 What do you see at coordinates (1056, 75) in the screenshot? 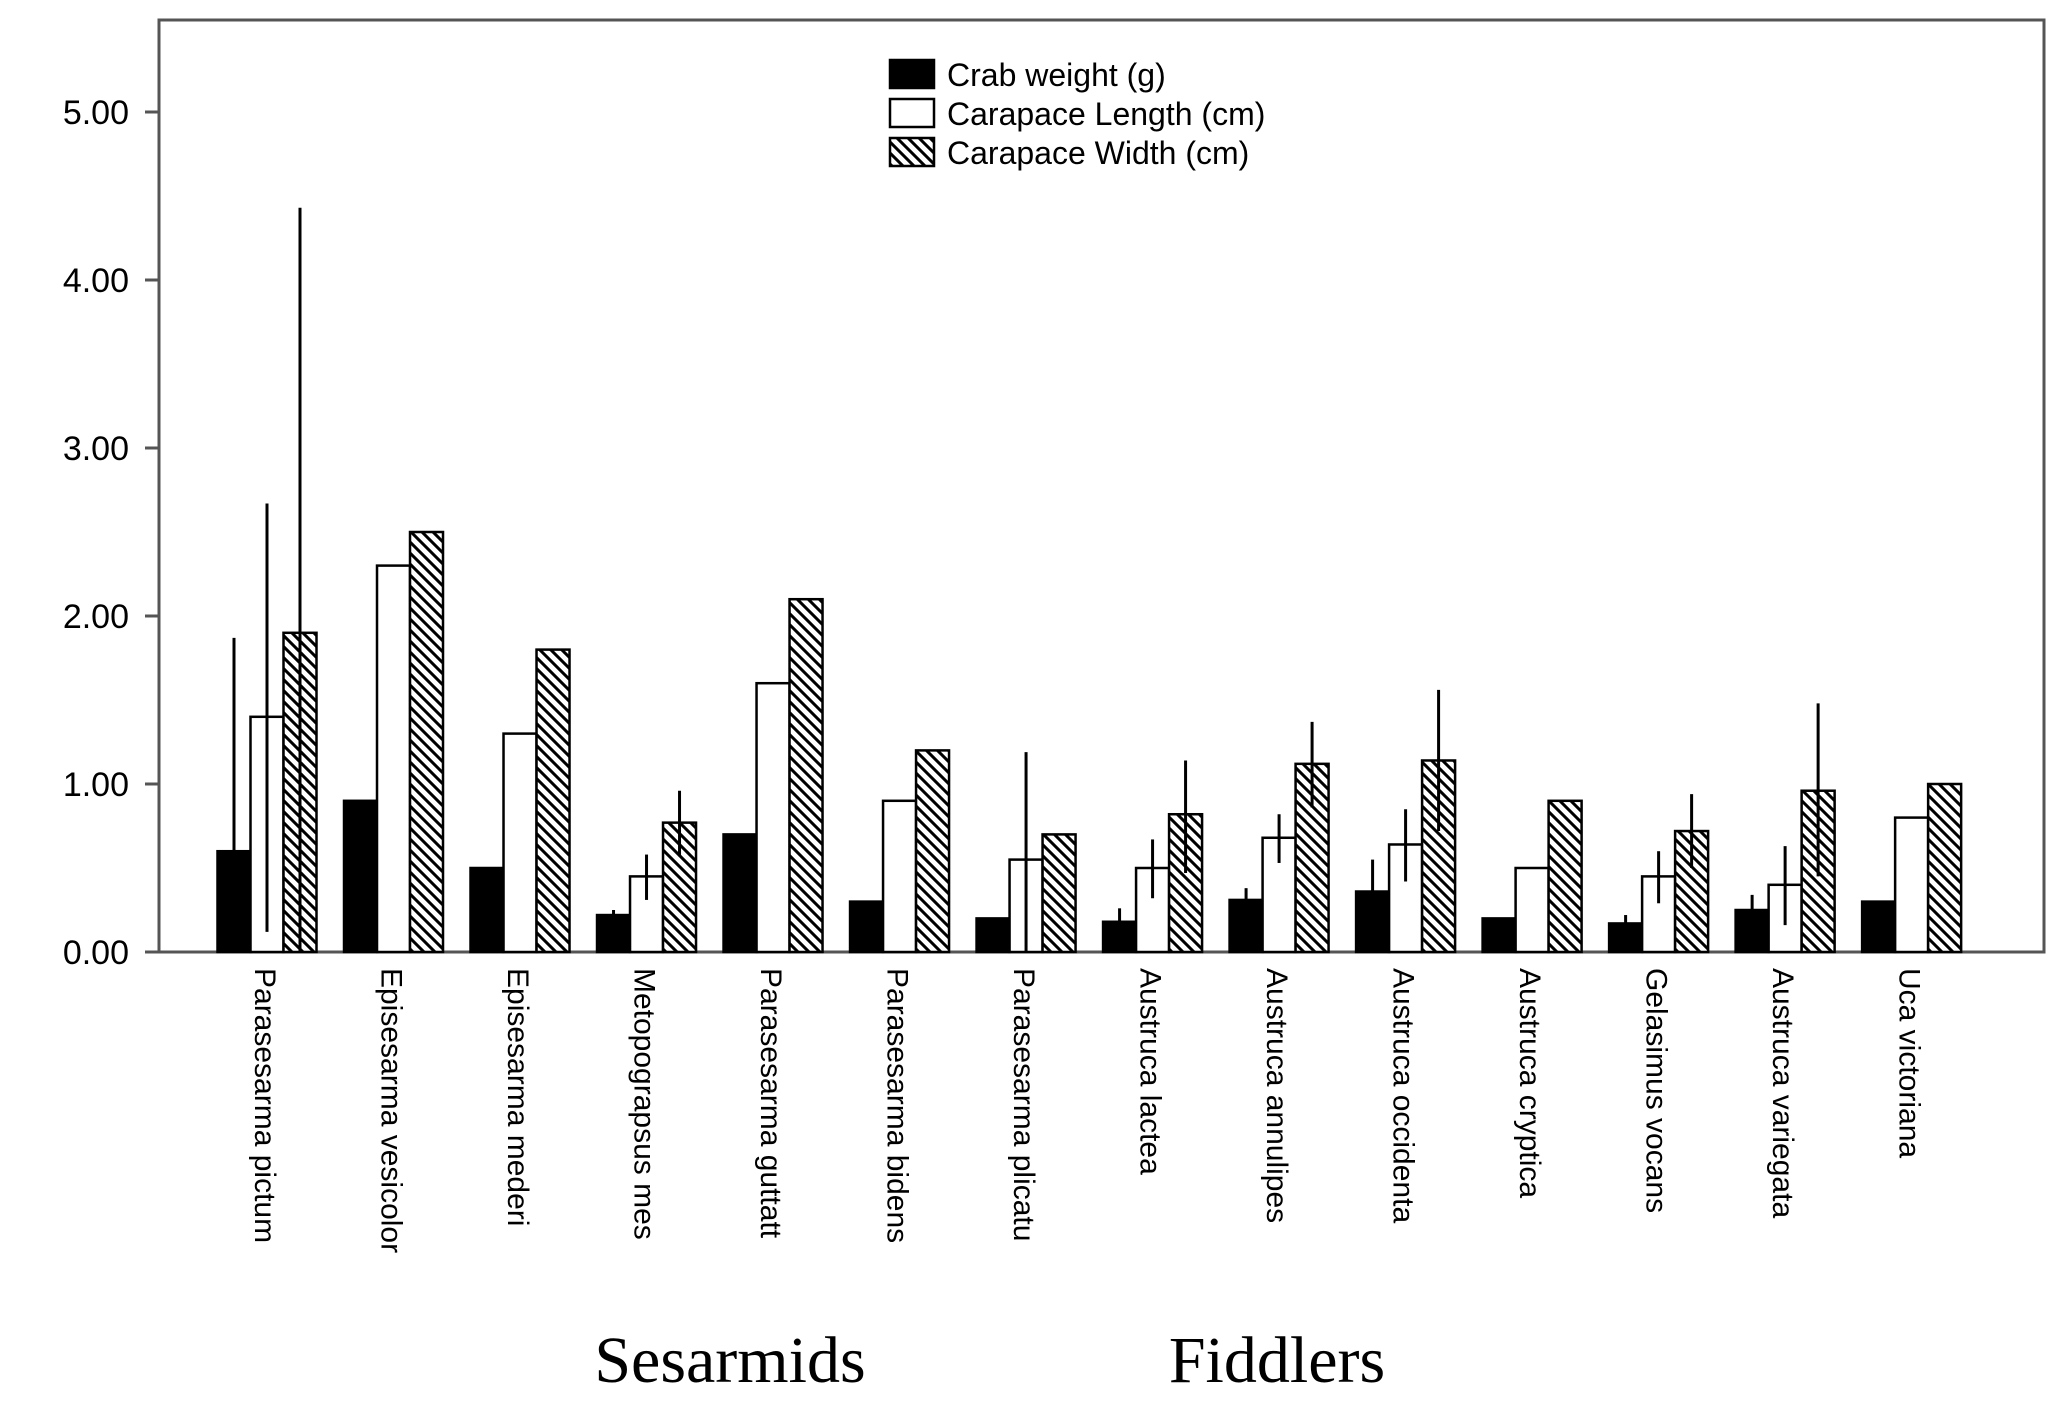
I see `legend-label-crab-weight: Crab weight (g)` at bounding box center [1056, 75].